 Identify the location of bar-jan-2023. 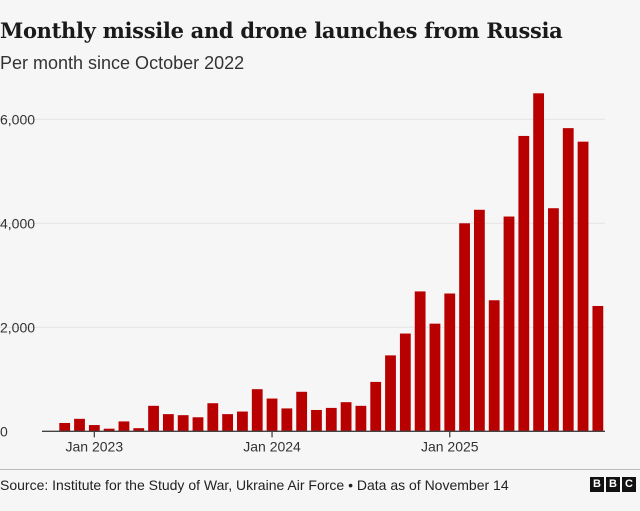
(94, 428).